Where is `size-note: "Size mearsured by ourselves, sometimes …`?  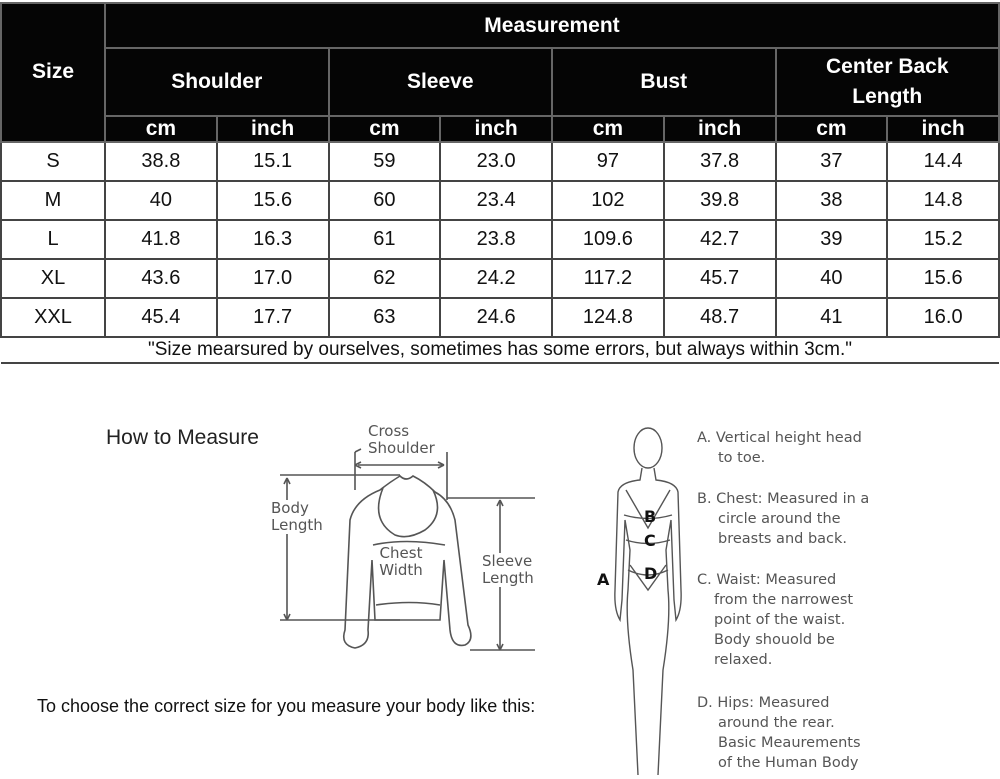 size-note: "Size mearsured by ourselves, sometimes … is located at coordinates (500, 350).